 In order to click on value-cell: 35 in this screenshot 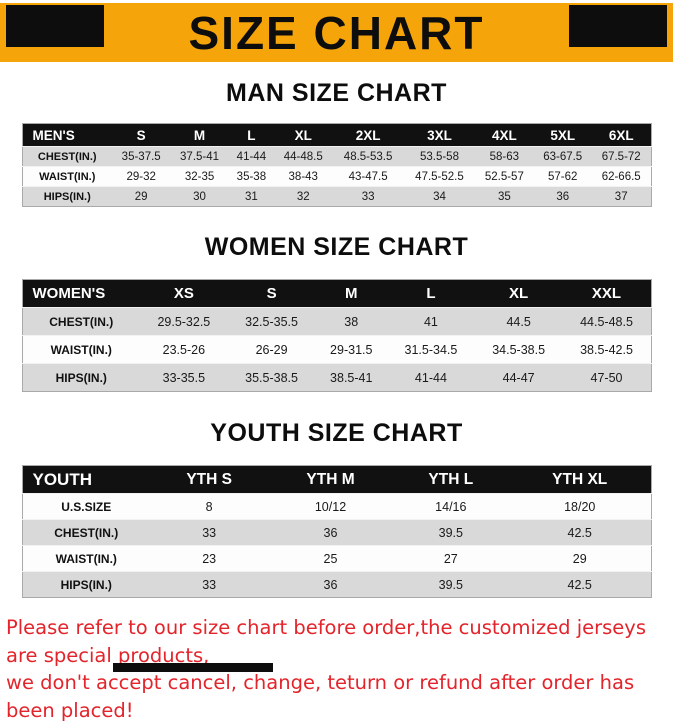, I will do `click(504, 196)`.